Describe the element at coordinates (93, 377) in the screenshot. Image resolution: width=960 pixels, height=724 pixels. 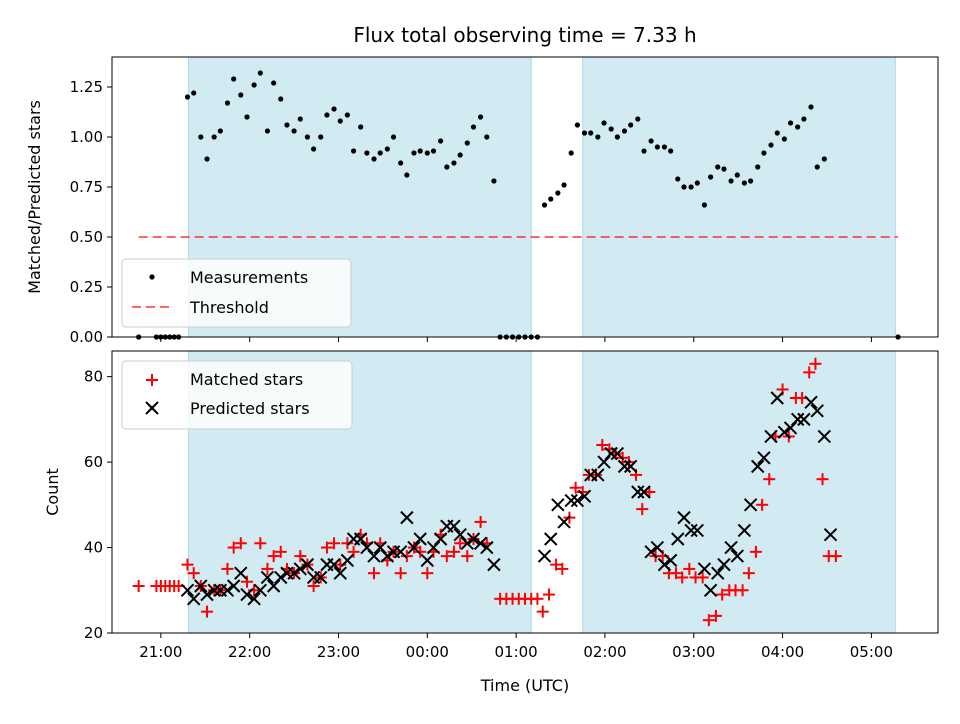
I see `y-tick-label: 80` at that location.